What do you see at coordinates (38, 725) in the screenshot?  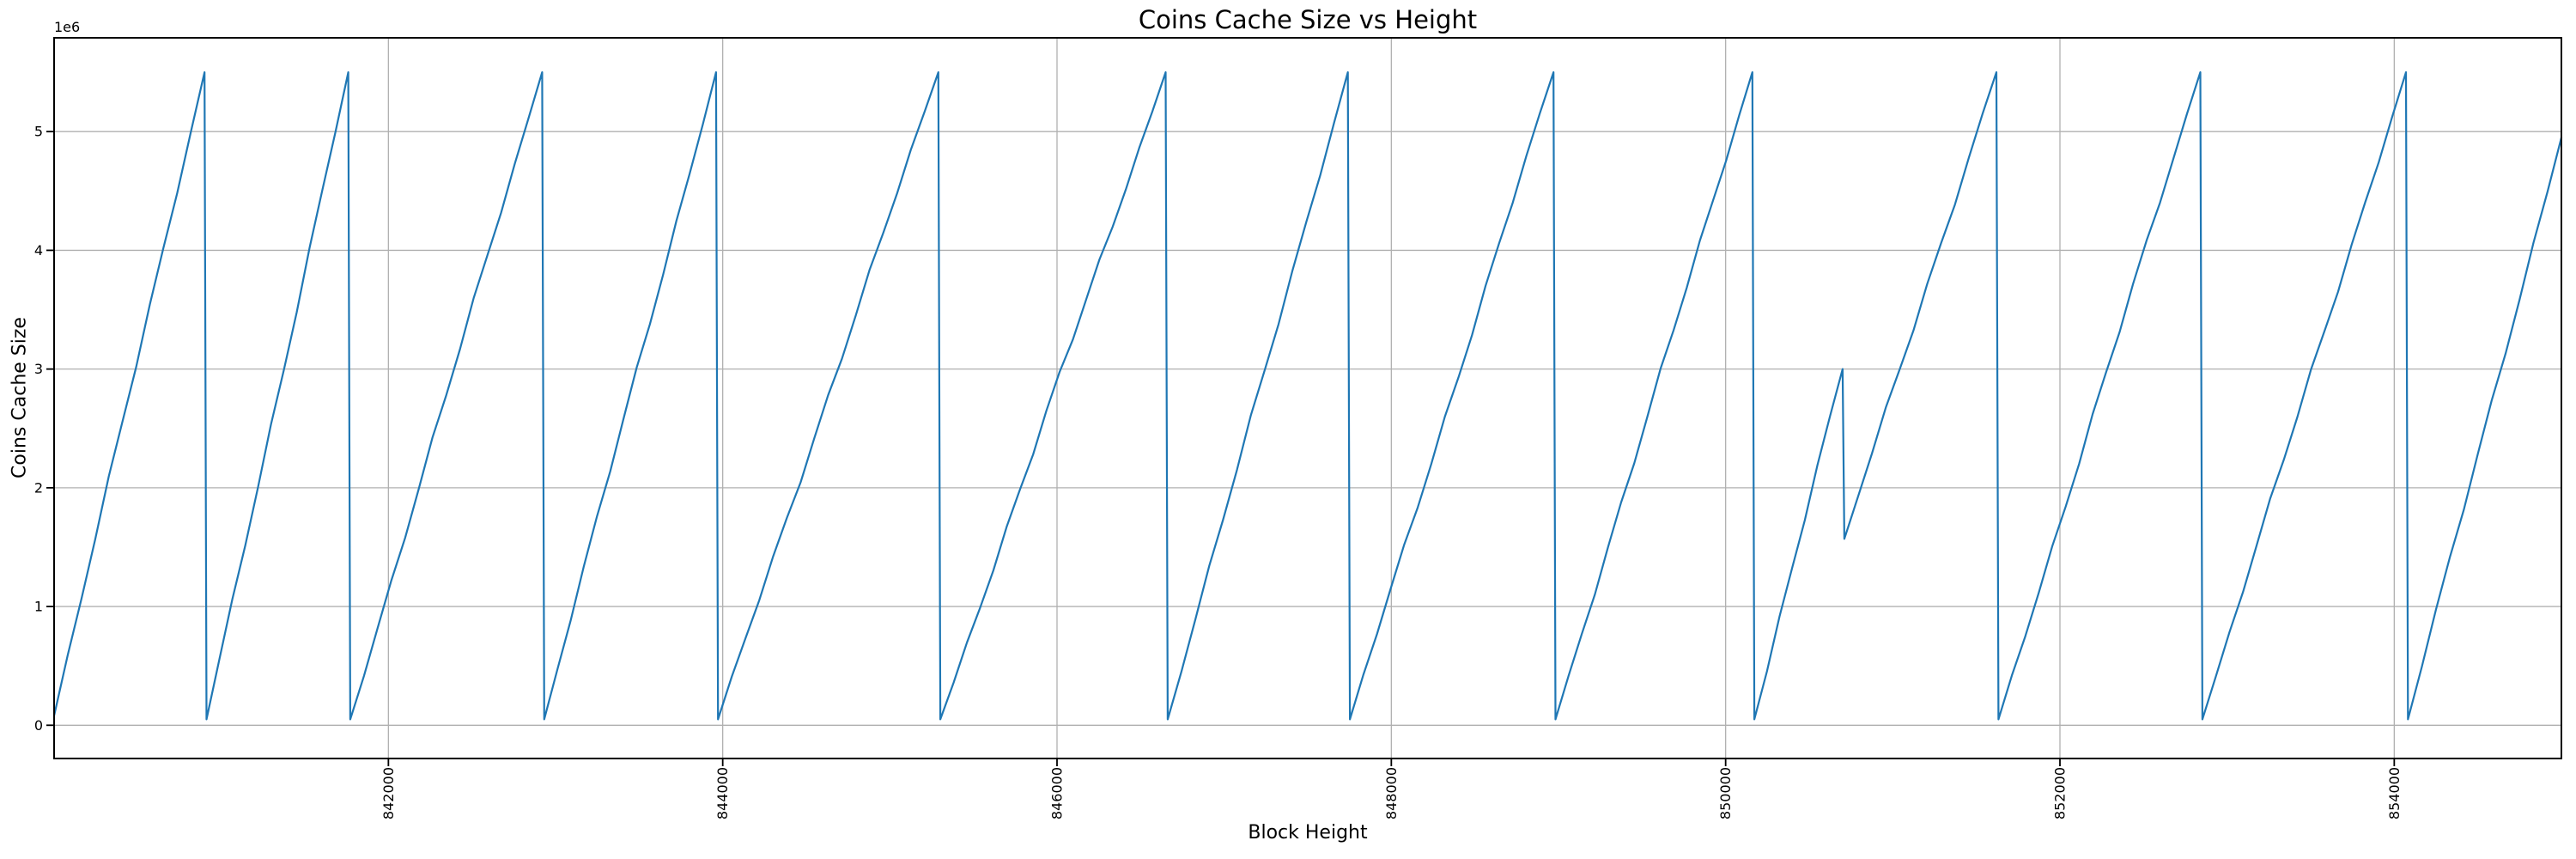 I see `y-tick-label: 0` at bounding box center [38, 725].